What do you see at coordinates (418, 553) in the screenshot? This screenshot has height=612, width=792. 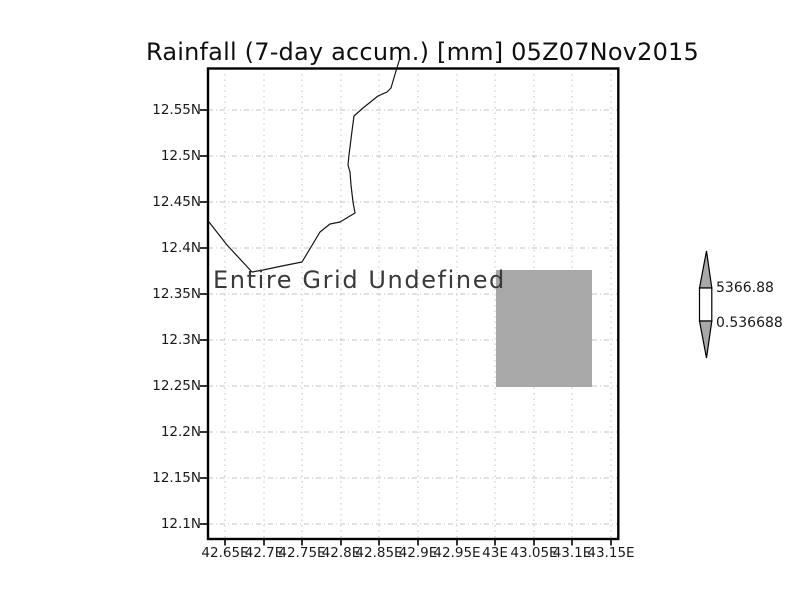 I see `x-tick-label: 42.9E` at bounding box center [418, 553].